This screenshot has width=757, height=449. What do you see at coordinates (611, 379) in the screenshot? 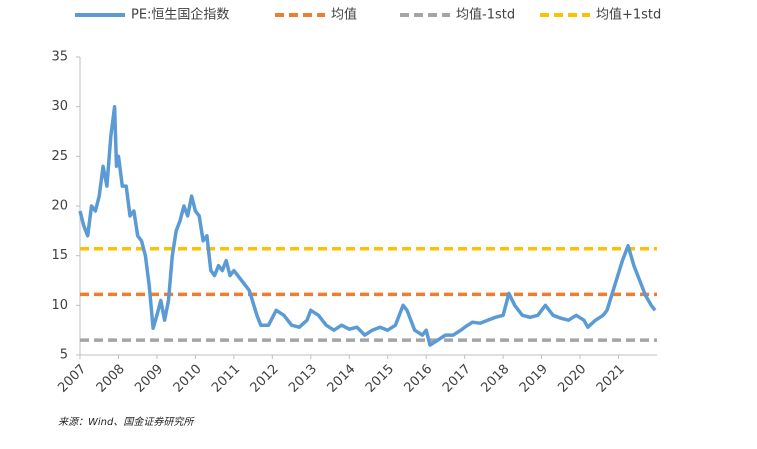
I see `x-tick-label: 2021` at bounding box center [611, 379].